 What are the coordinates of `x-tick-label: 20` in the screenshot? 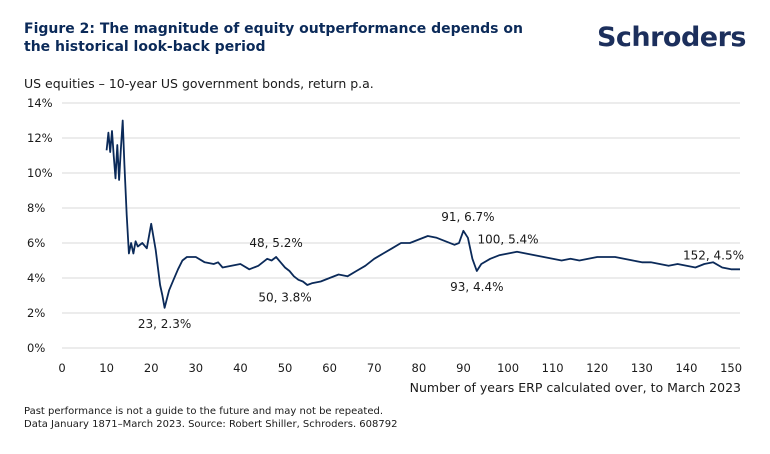 It's located at (151, 368).